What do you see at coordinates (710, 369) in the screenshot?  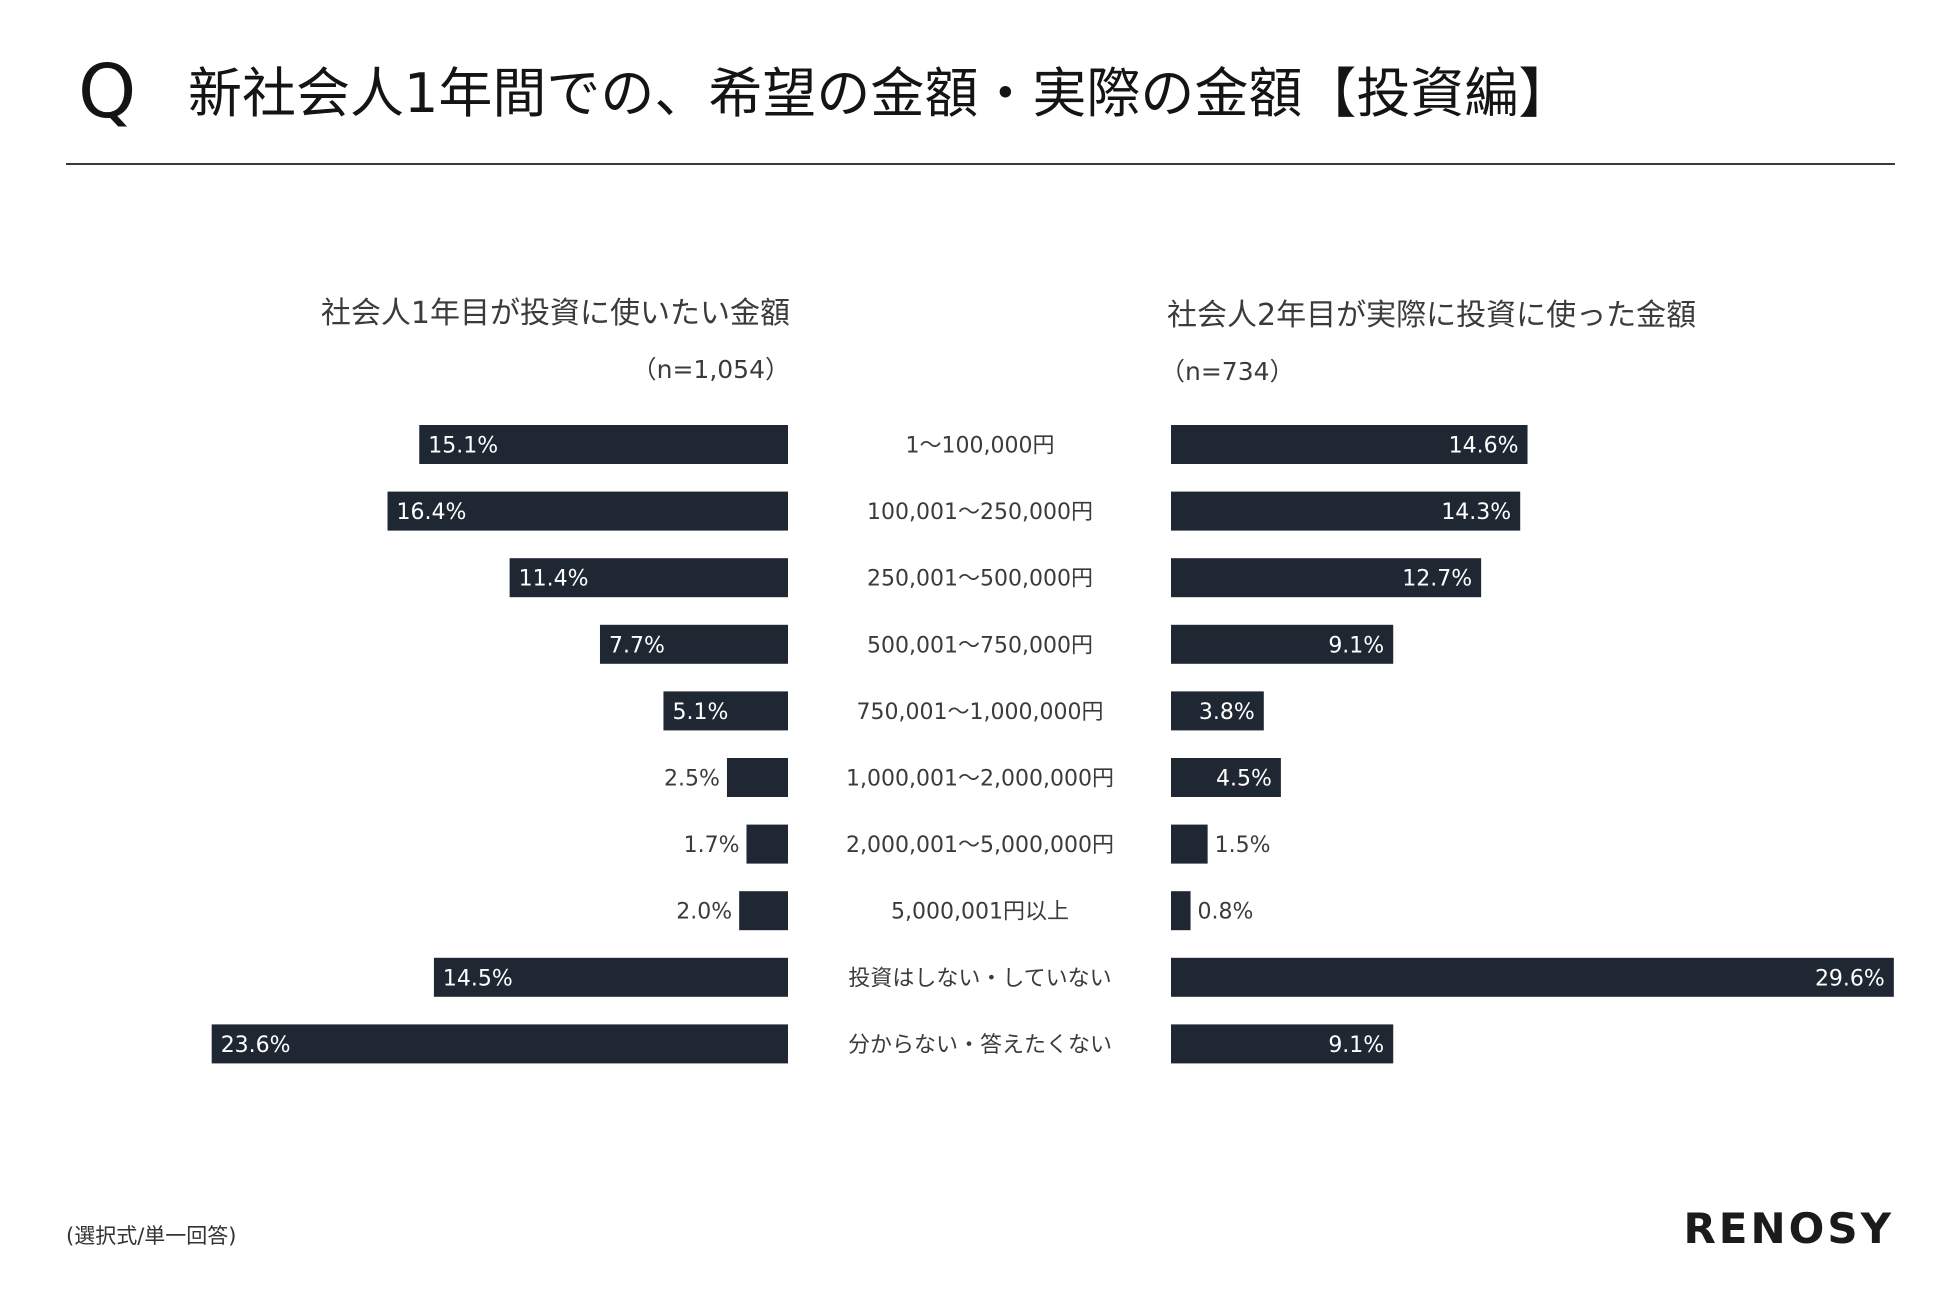 I see `left-panel-sample-size: （n=1,054）` at bounding box center [710, 369].